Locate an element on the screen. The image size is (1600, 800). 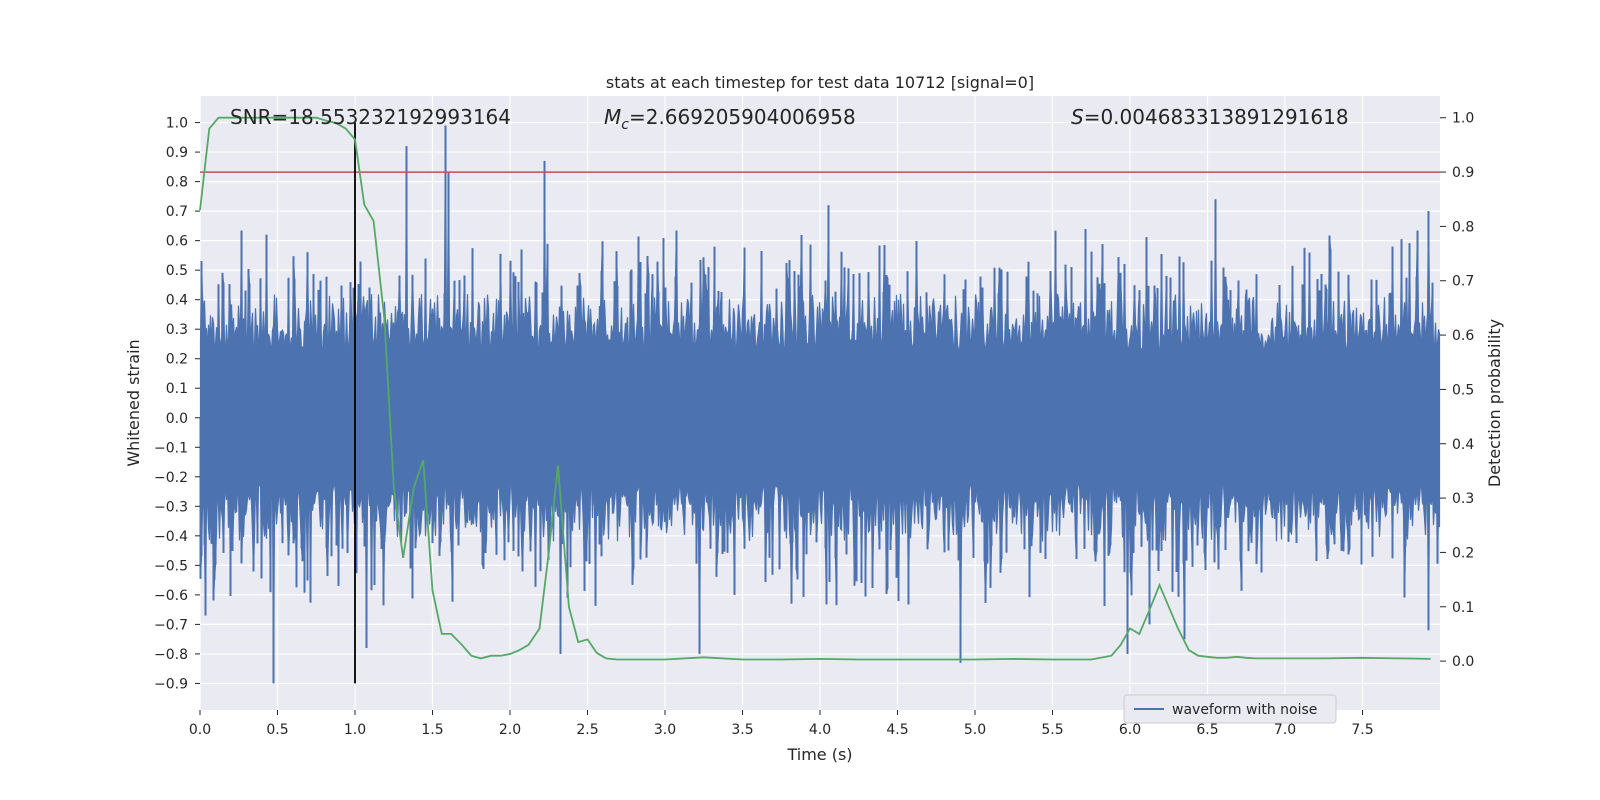
y-tick-label: 0.2 is located at coordinates (177, 360).